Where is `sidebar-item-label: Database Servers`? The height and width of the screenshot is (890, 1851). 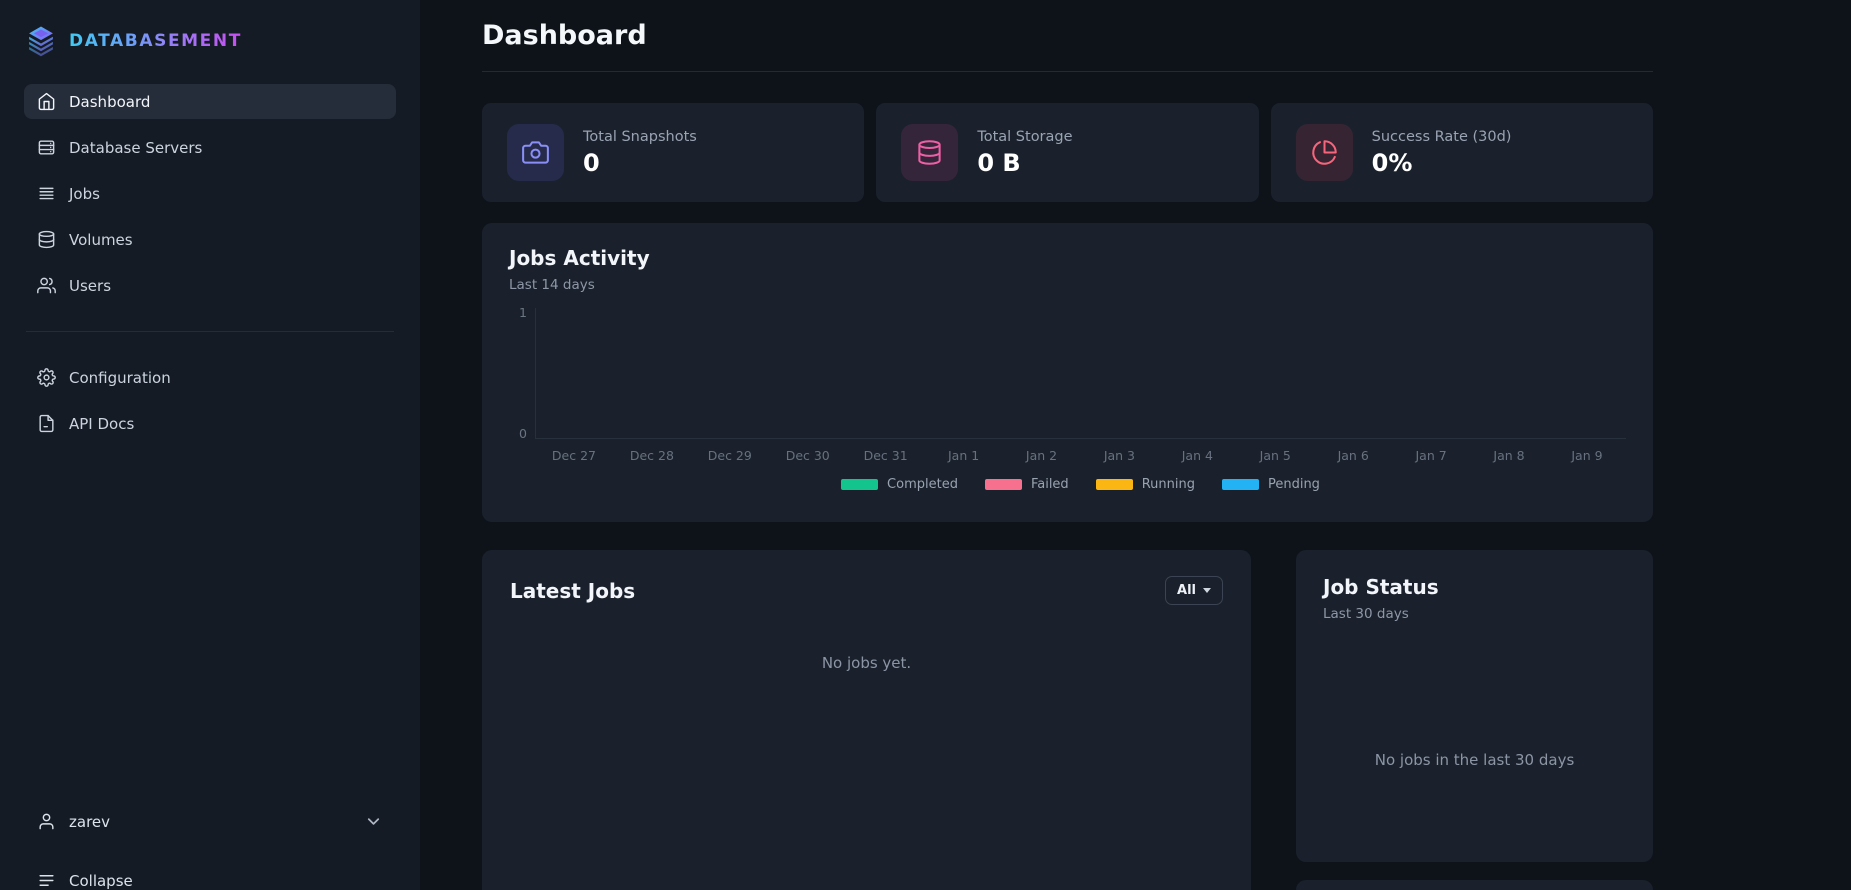 sidebar-item-label: Database Servers is located at coordinates (136, 147).